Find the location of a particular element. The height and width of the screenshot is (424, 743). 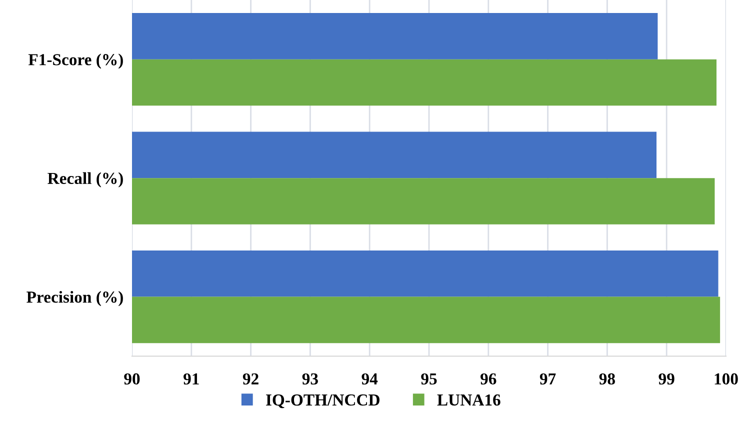

x-tick-label: 95 is located at coordinates (429, 379).